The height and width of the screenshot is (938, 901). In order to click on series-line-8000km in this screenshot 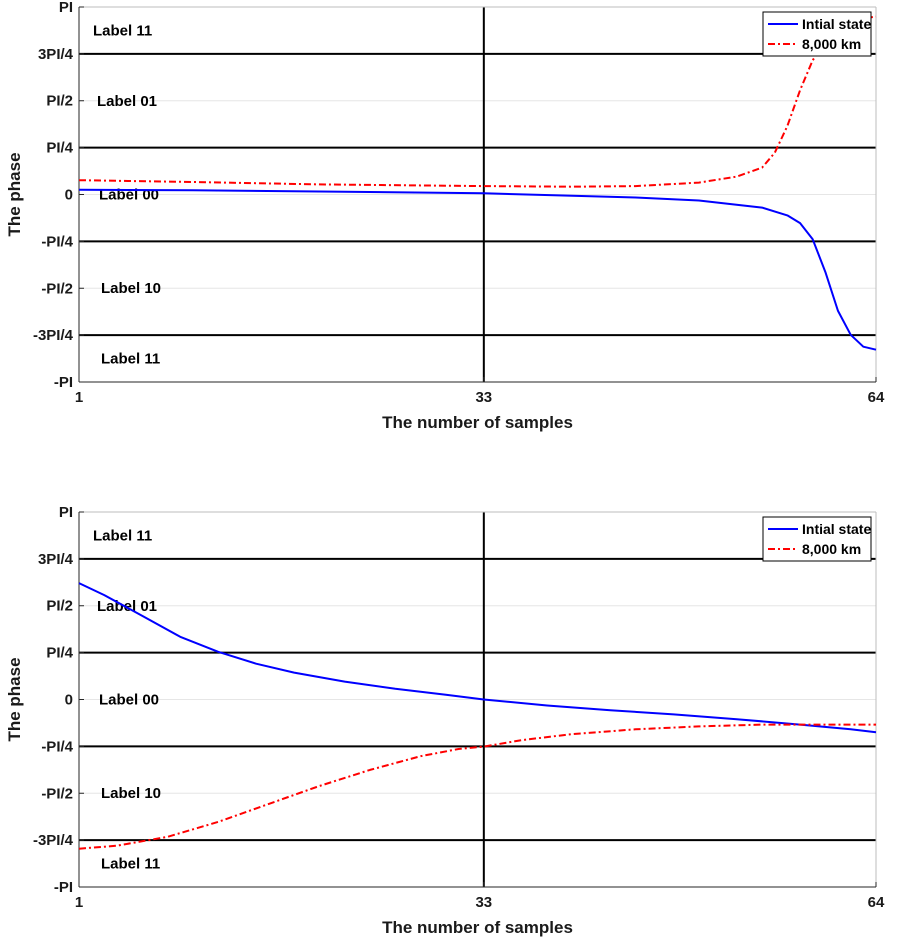, I will do `click(477, 786)`.